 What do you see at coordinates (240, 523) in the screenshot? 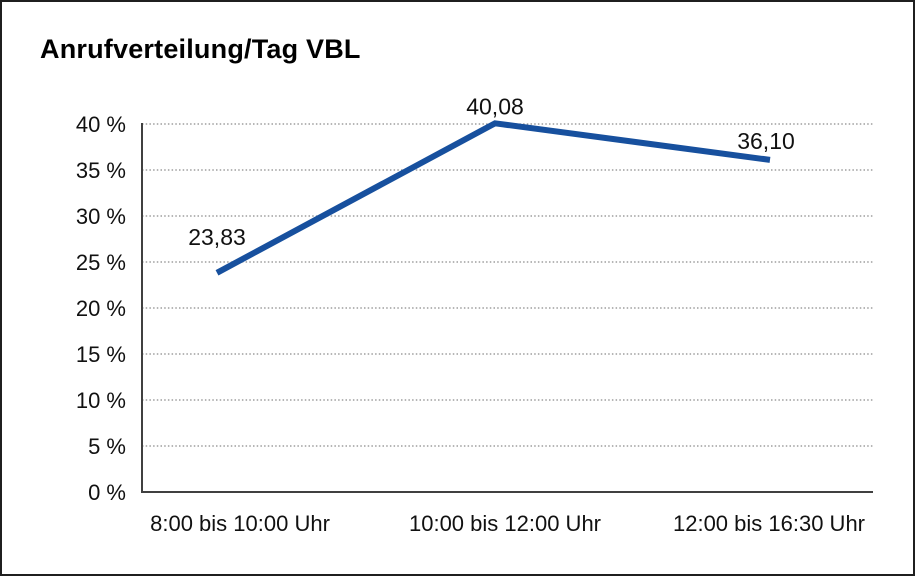
I see `x-category-label: 8:00 bis 10:00 Uhr` at bounding box center [240, 523].